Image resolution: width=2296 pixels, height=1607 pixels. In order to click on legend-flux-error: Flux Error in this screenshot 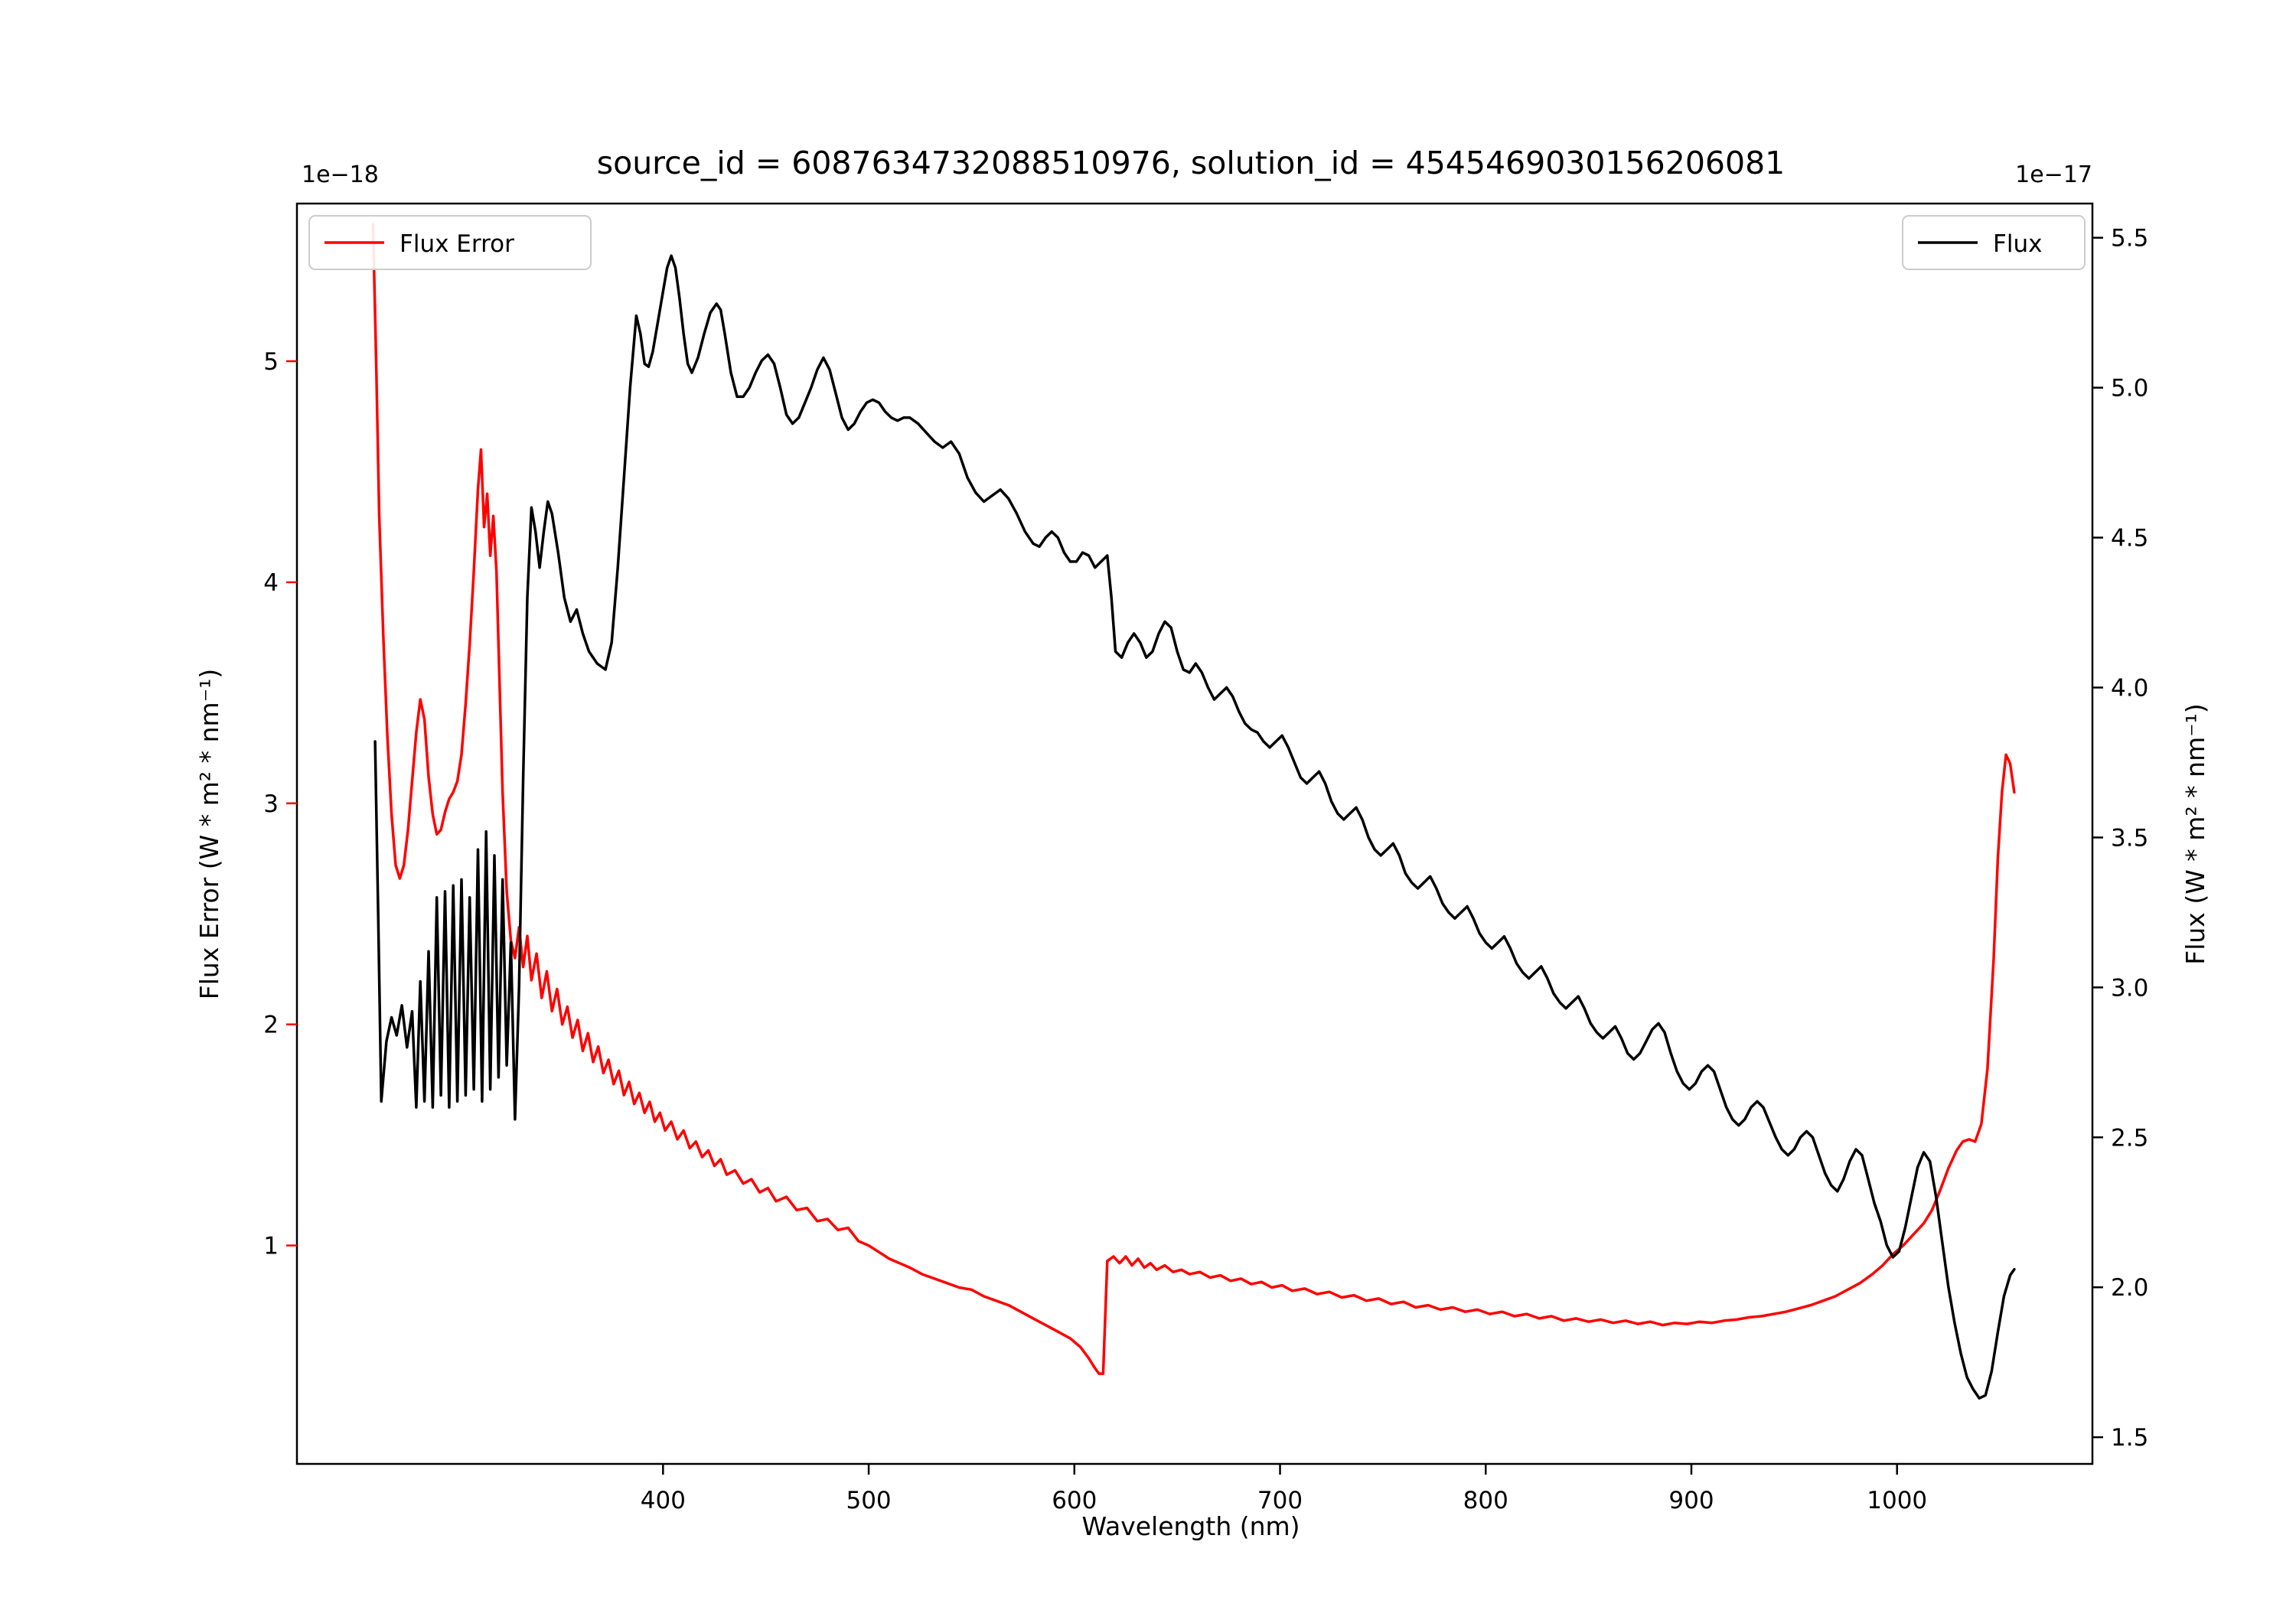, I will do `click(450, 242)`.